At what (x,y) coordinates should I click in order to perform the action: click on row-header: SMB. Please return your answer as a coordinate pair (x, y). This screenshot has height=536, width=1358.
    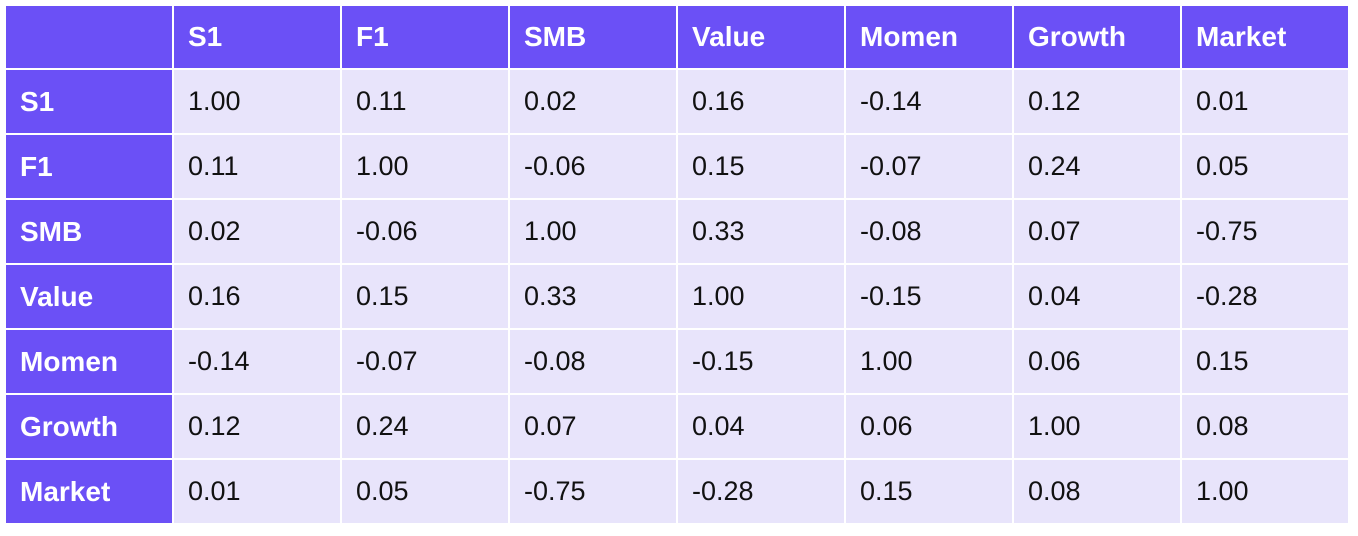
    Looking at the image, I should click on (89, 231).